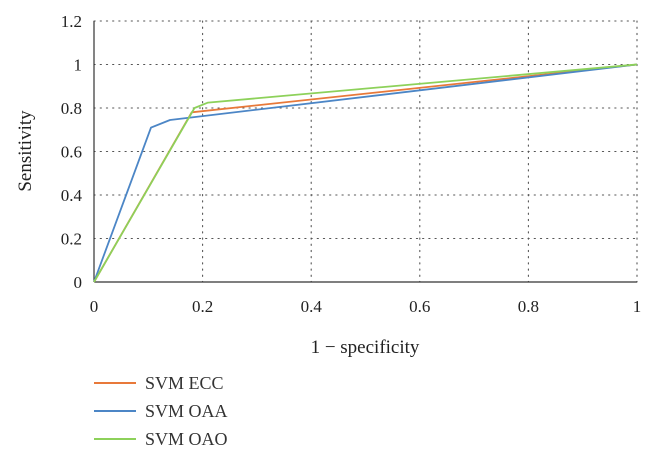 This screenshot has width=654, height=458. Describe the element at coordinates (78, 65) in the screenshot. I see `y-tick-label: 1` at that location.